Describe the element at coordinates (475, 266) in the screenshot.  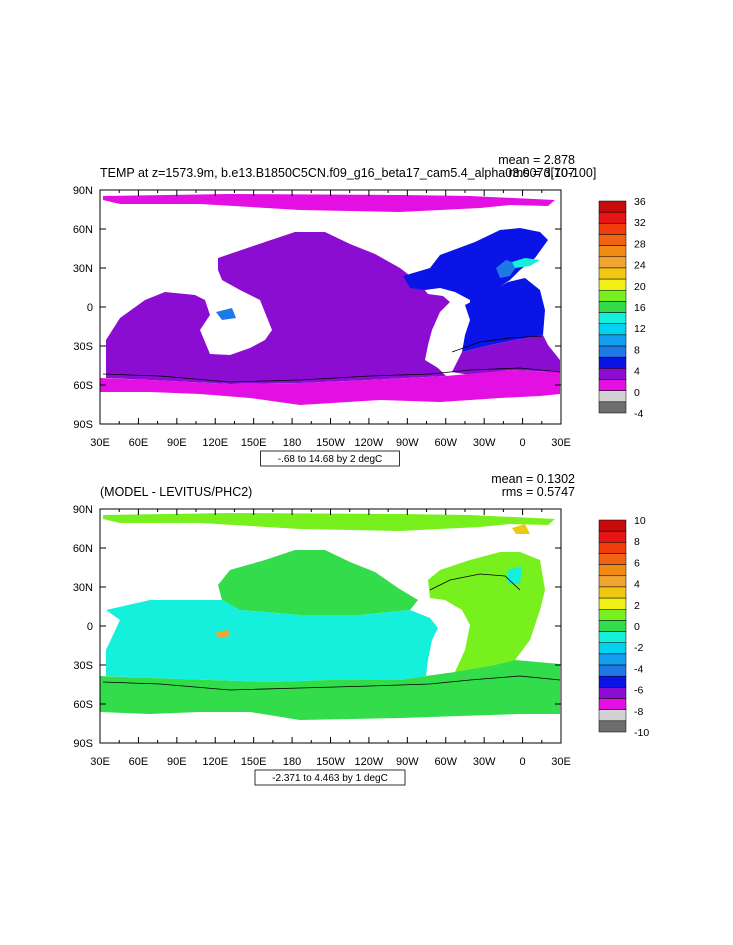
I see `region-atlantic-north` at that location.